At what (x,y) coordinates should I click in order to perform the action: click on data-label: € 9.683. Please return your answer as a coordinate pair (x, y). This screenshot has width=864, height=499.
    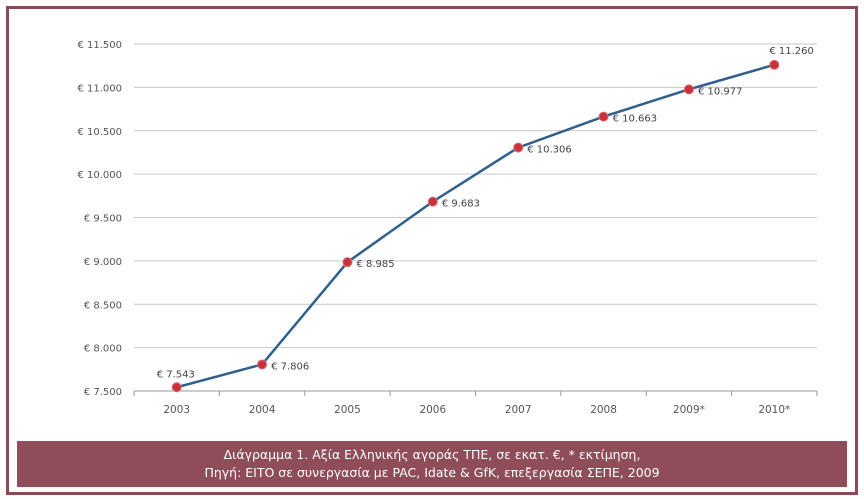
    Looking at the image, I should click on (461, 204).